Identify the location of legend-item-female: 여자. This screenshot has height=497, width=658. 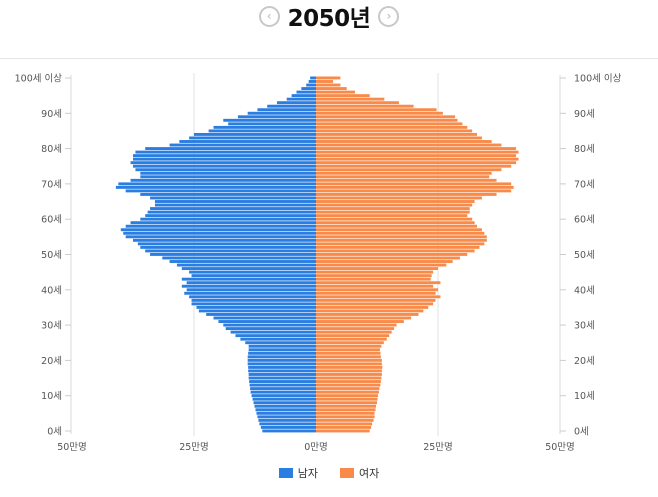
(359, 473).